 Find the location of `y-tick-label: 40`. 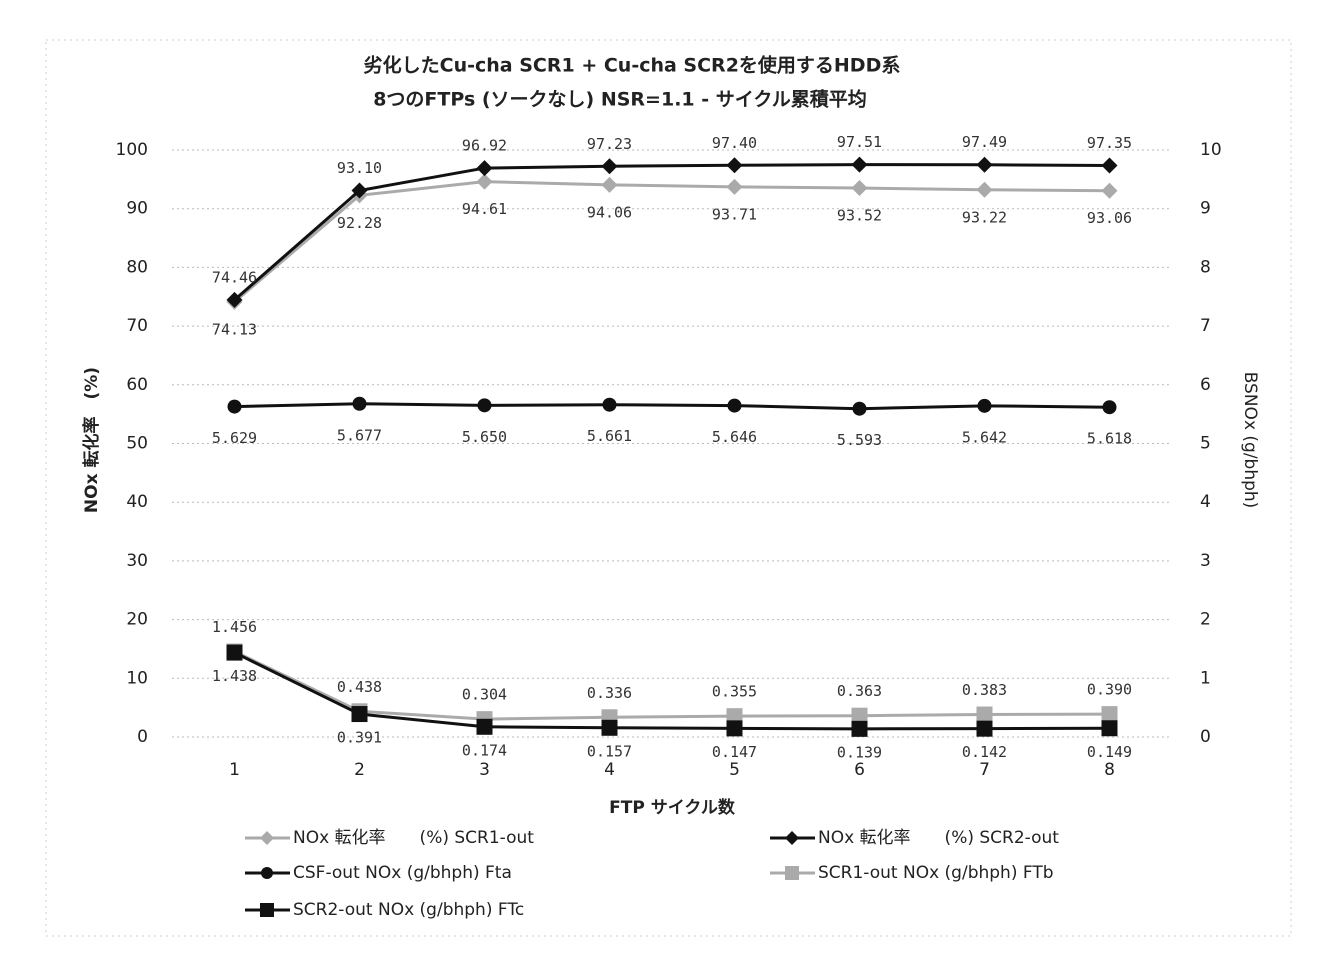

y-tick-label: 40 is located at coordinates (137, 502).